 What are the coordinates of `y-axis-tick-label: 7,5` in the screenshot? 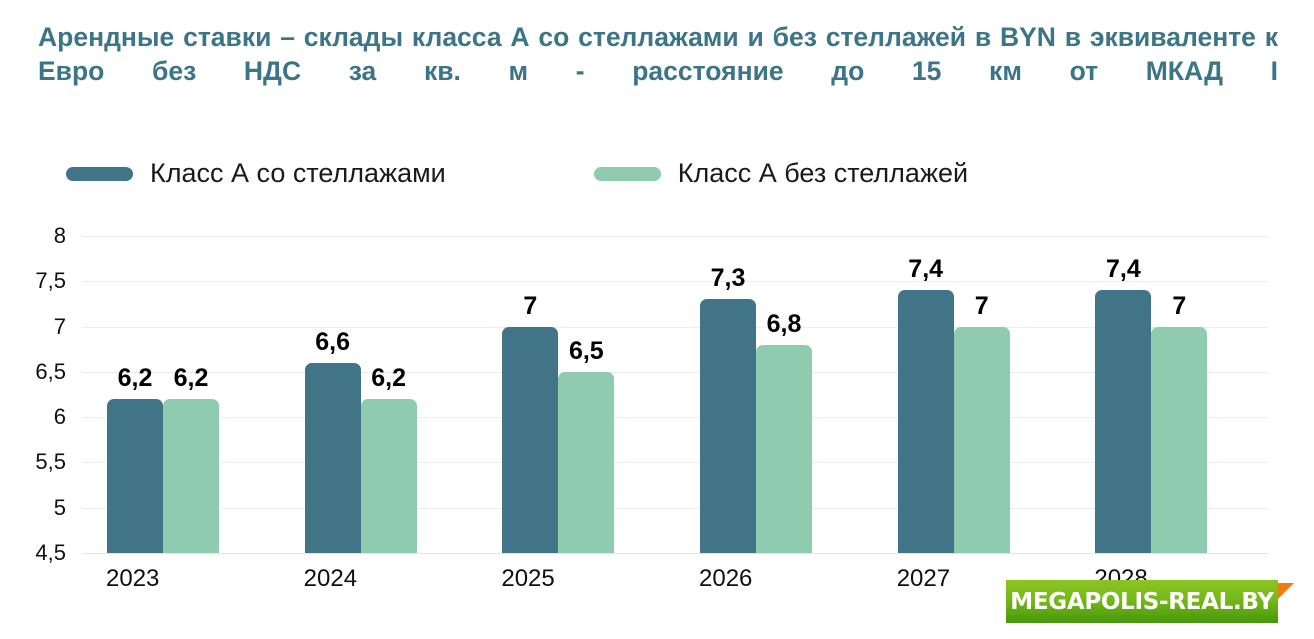 It's located at (50, 281).